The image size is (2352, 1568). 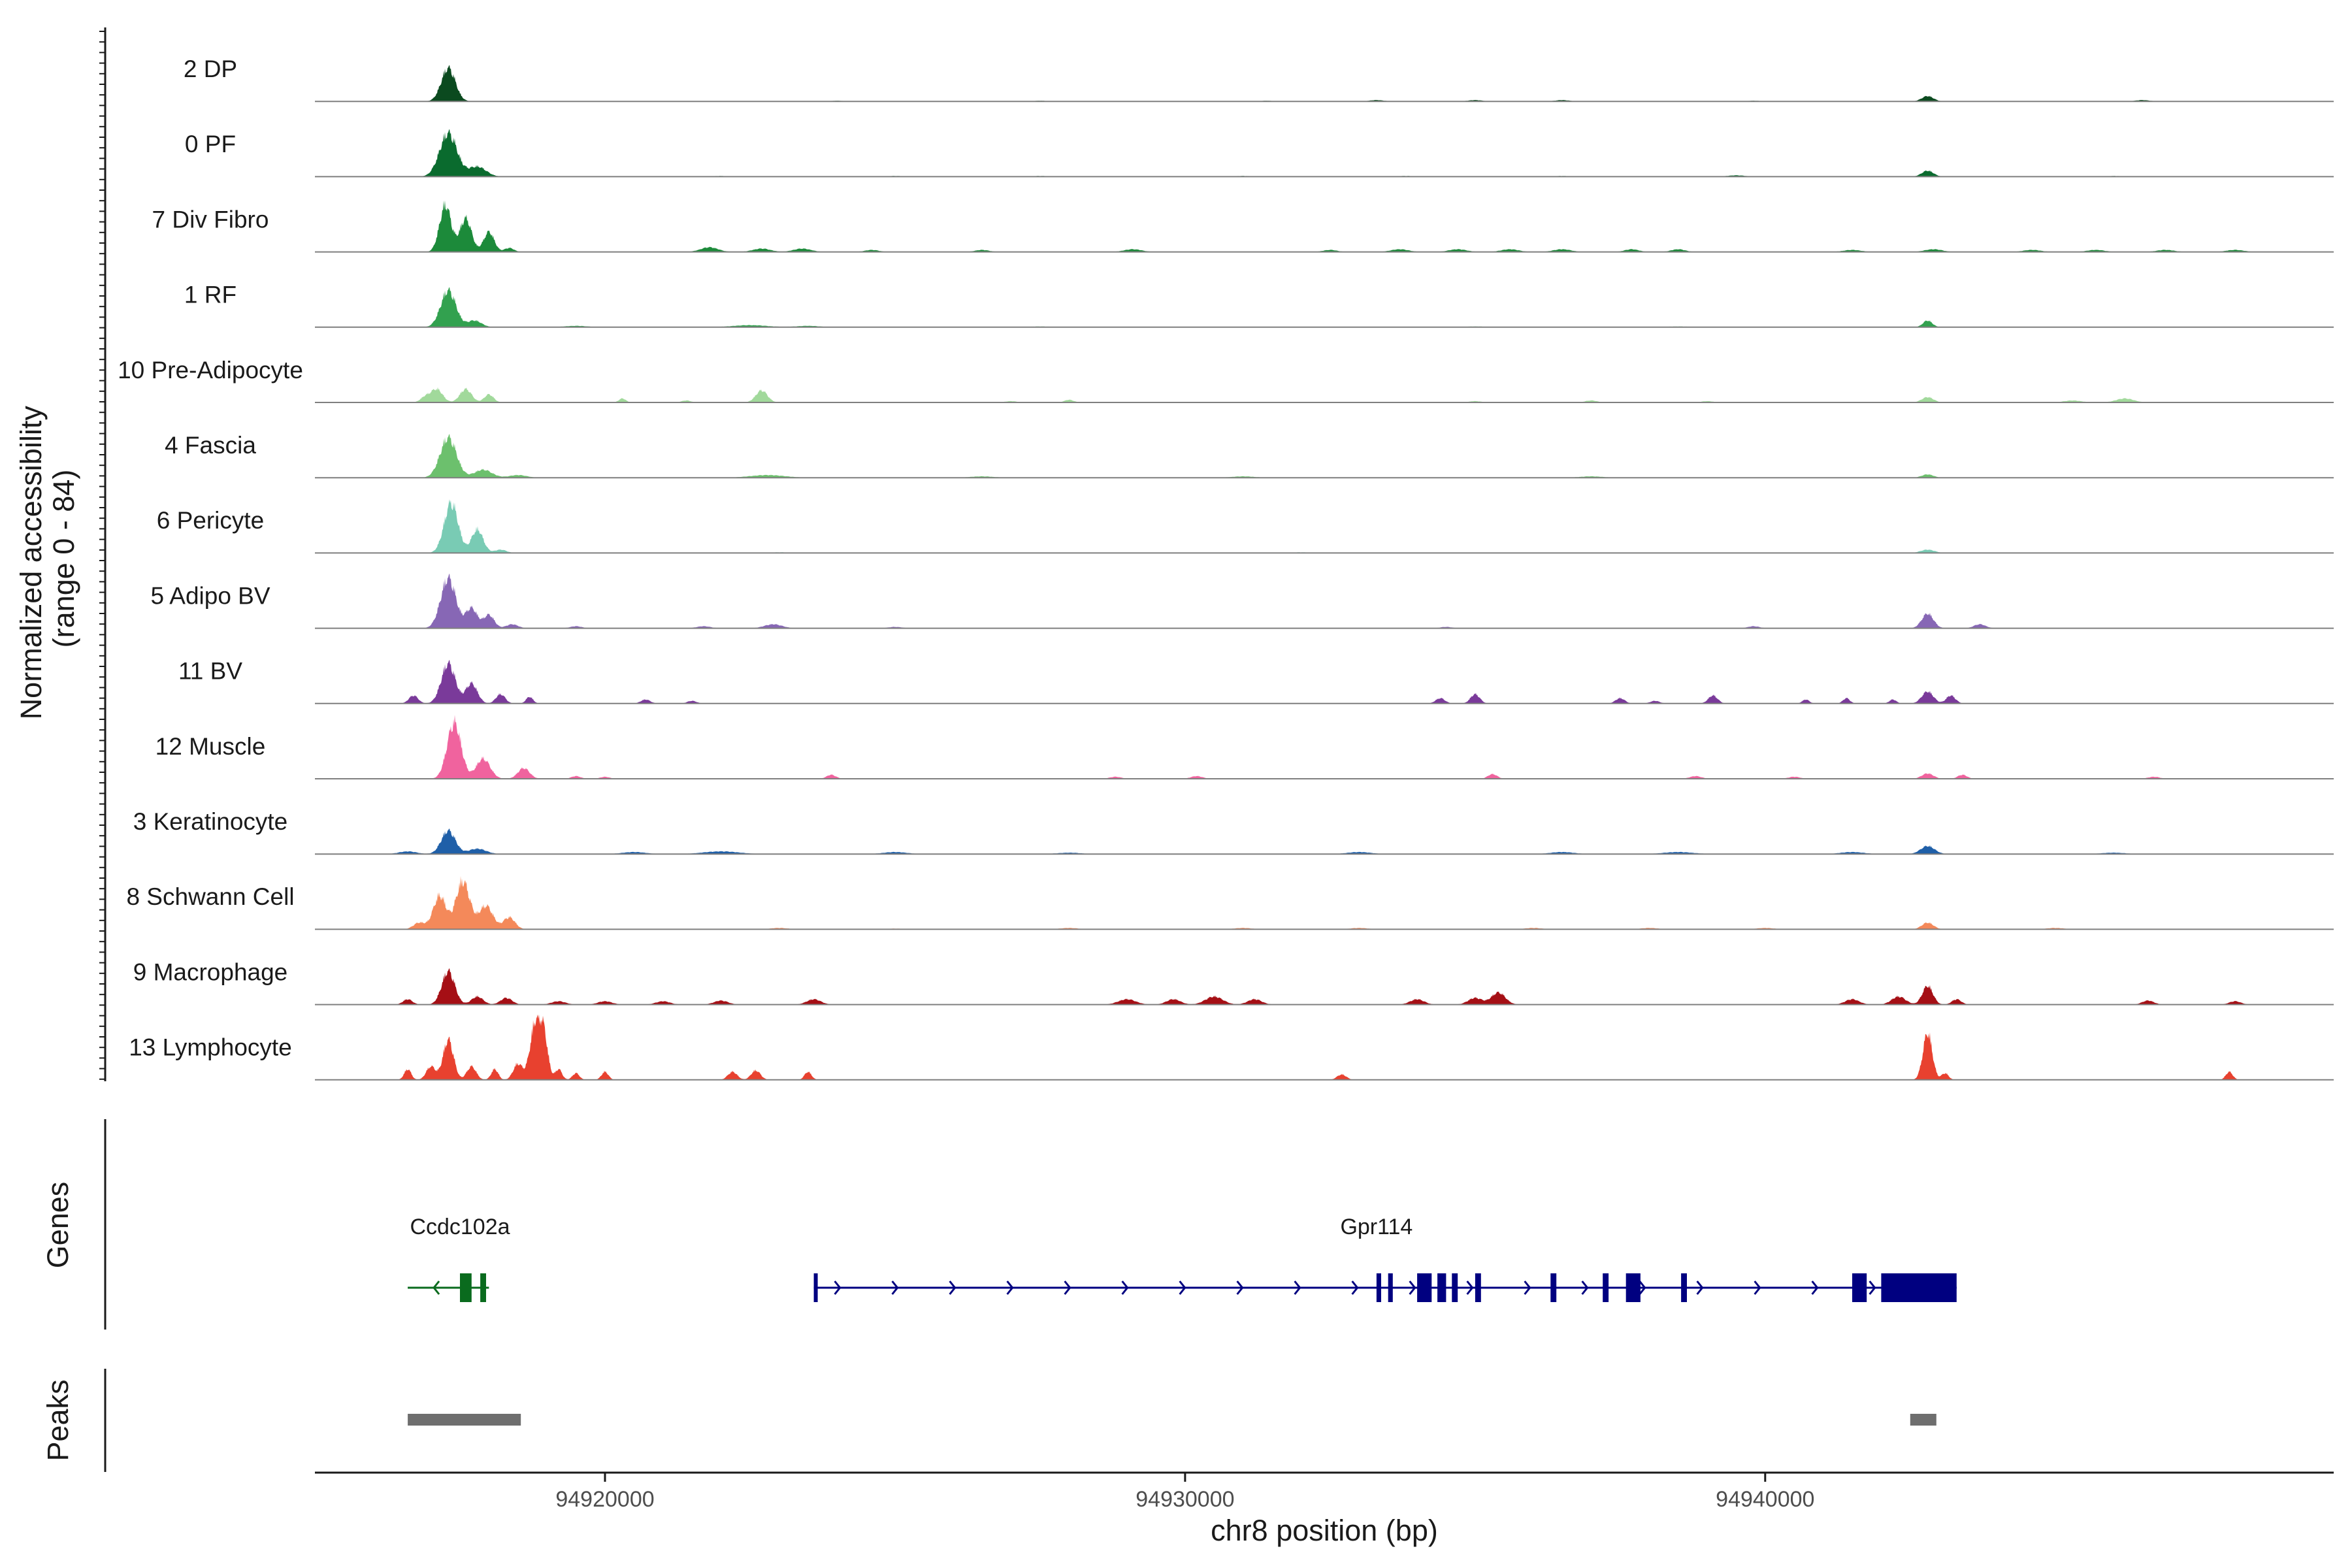 I want to click on track: 2 DP, so click(x=1259, y=79).